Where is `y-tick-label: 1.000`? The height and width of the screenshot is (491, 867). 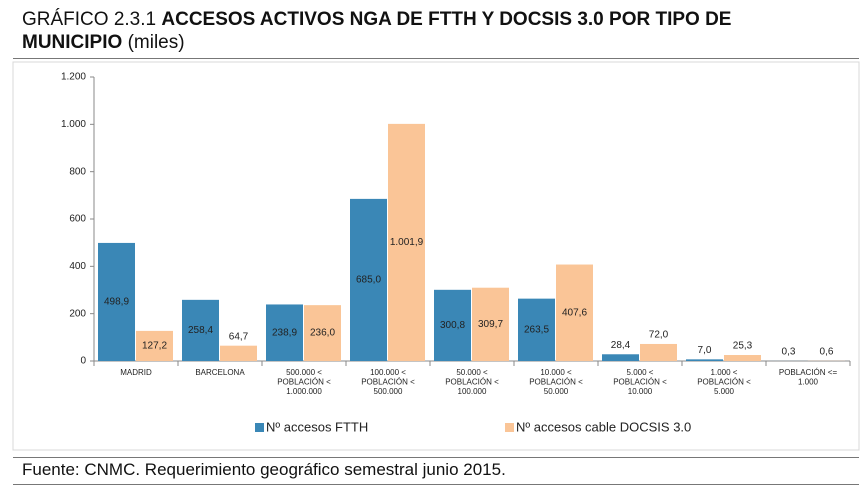 y-tick-label: 1.000 is located at coordinates (73, 124).